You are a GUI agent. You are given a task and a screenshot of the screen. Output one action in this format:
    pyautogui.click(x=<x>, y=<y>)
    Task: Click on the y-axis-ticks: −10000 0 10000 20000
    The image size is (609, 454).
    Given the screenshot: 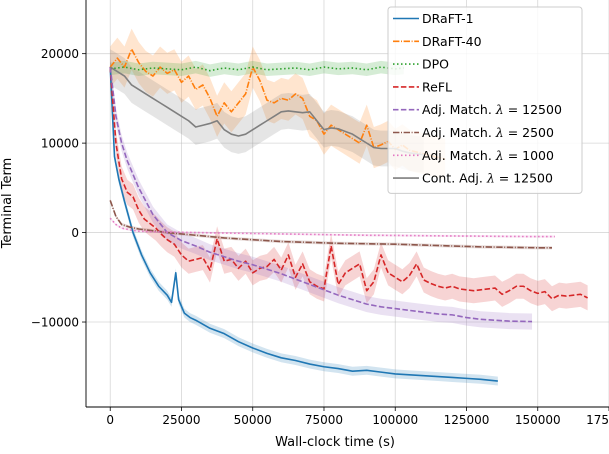 What is the action you would take?
    pyautogui.click(x=58, y=188)
    